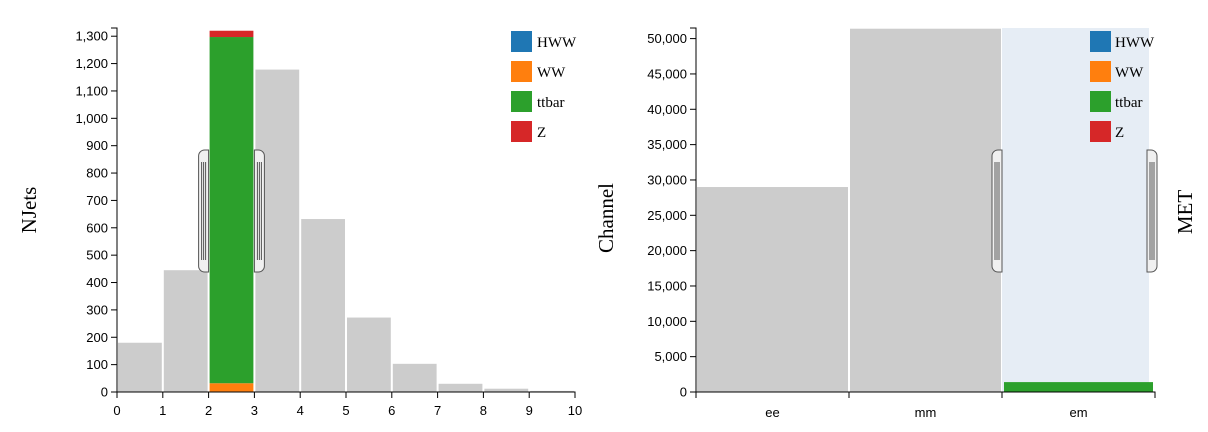 This screenshot has width=1208, height=432. What do you see at coordinates (772, 412) in the screenshot?
I see `channel-x-tick-label: ee` at bounding box center [772, 412].